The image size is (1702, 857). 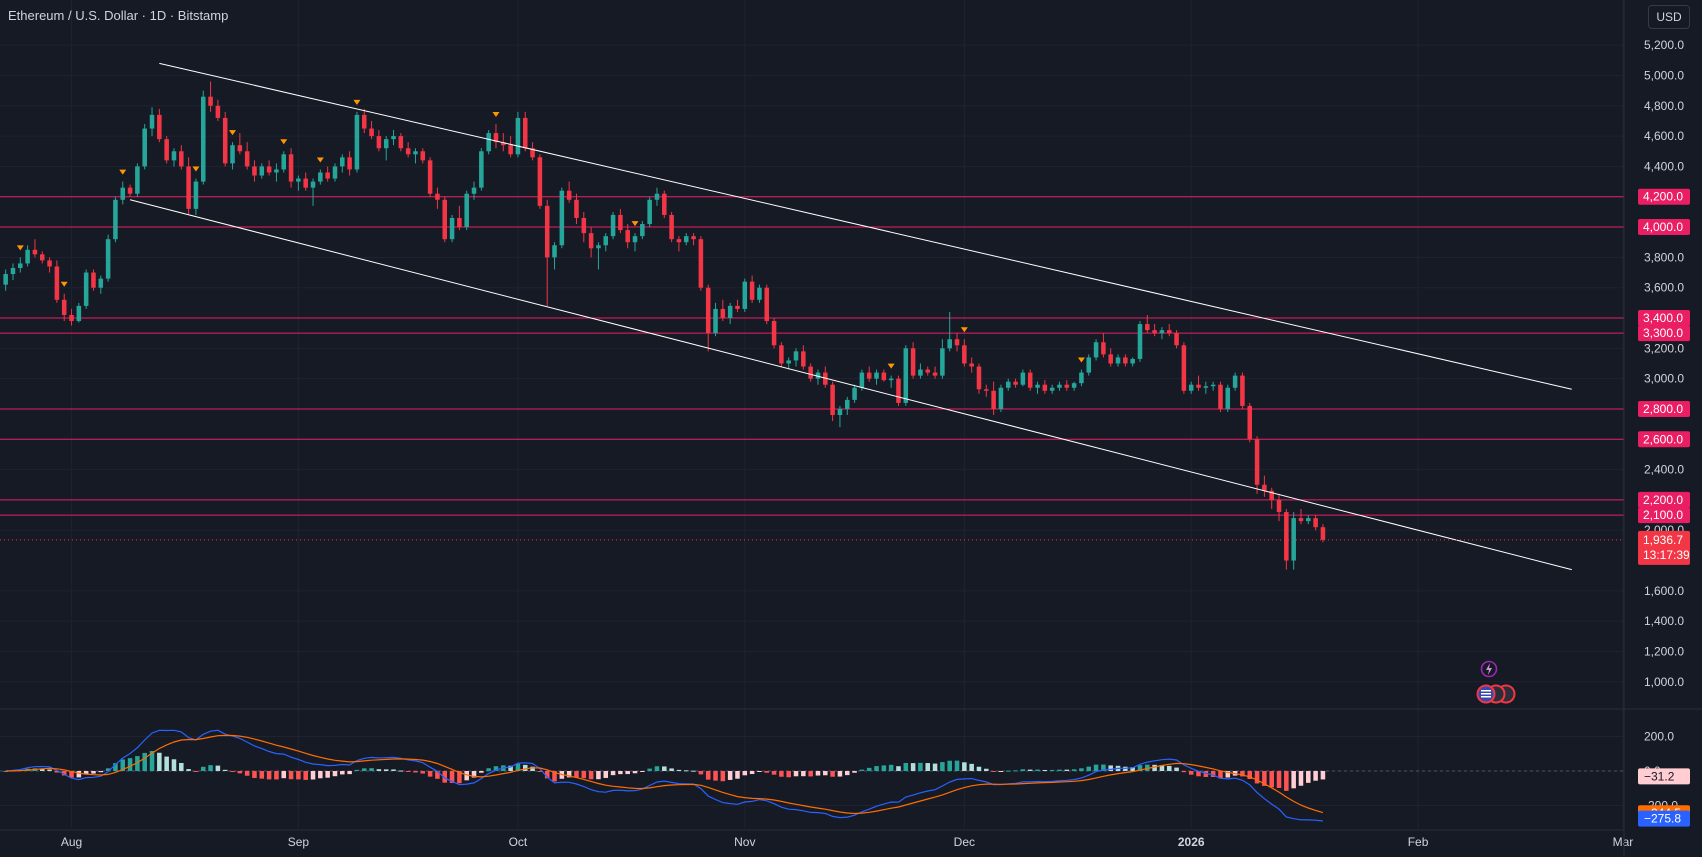 What do you see at coordinates (1659, 776) in the screenshot?
I see `macd-histogram-value: −31.2` at bounding box center [1659, 776].